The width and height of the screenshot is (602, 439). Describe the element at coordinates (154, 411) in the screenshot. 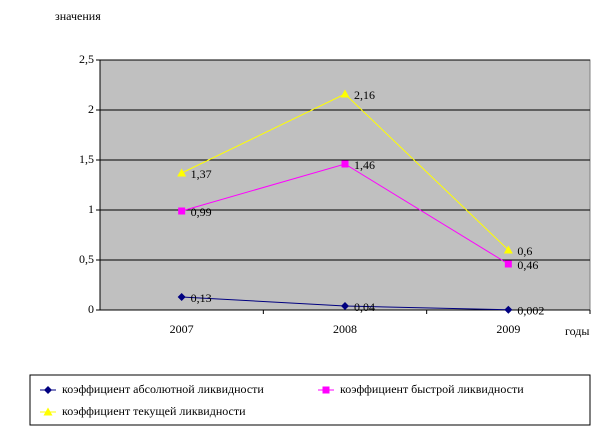

I see `legend-label: коэффициент текущей ликвидности` at that location.